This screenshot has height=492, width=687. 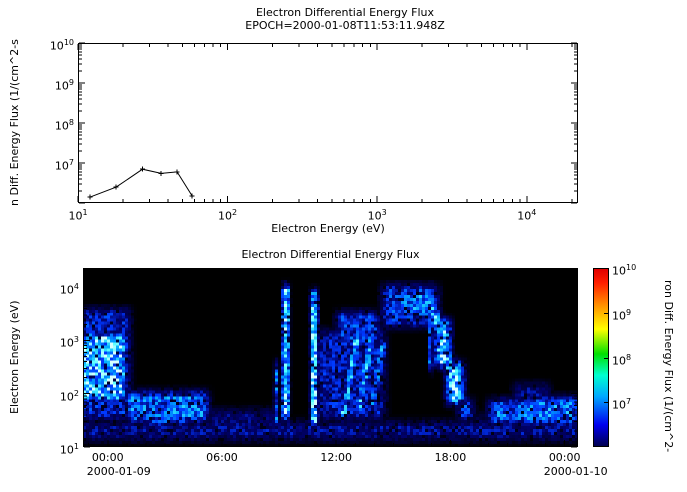 I want to click on date-label: 2000-01-10, so click(x=575, y=471).